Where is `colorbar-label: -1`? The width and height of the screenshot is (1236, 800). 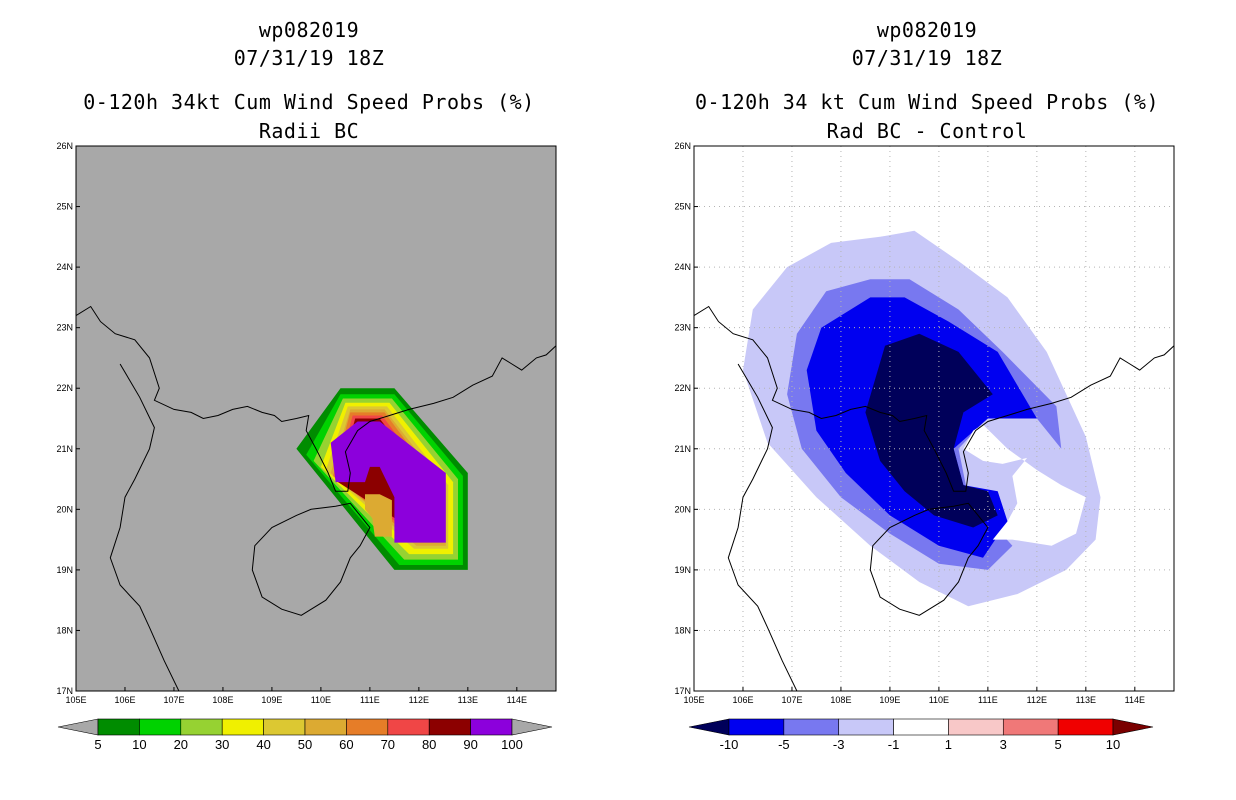
colorbar-label: -1 is located at coordinates (894, 744).